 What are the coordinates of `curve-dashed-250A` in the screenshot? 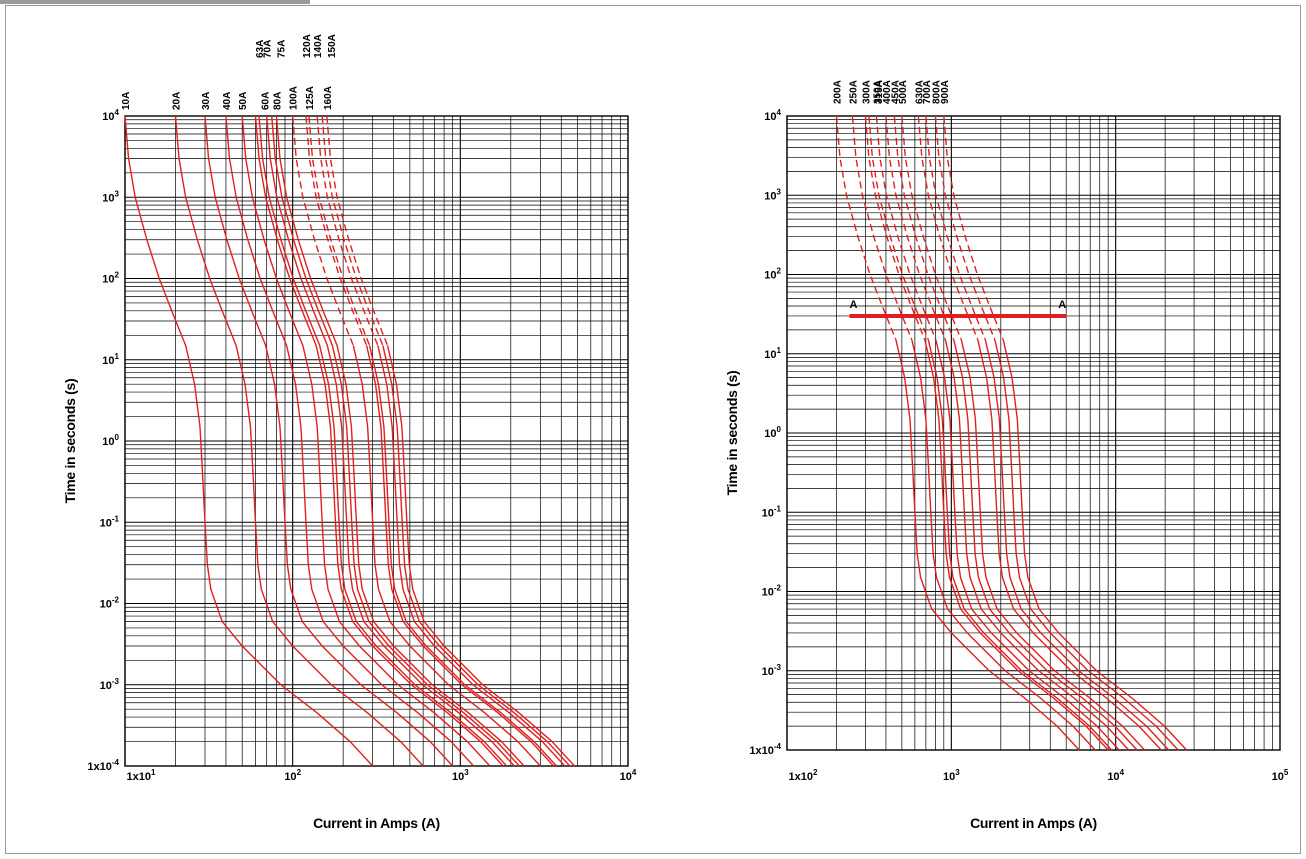 It's located at (882, 228).